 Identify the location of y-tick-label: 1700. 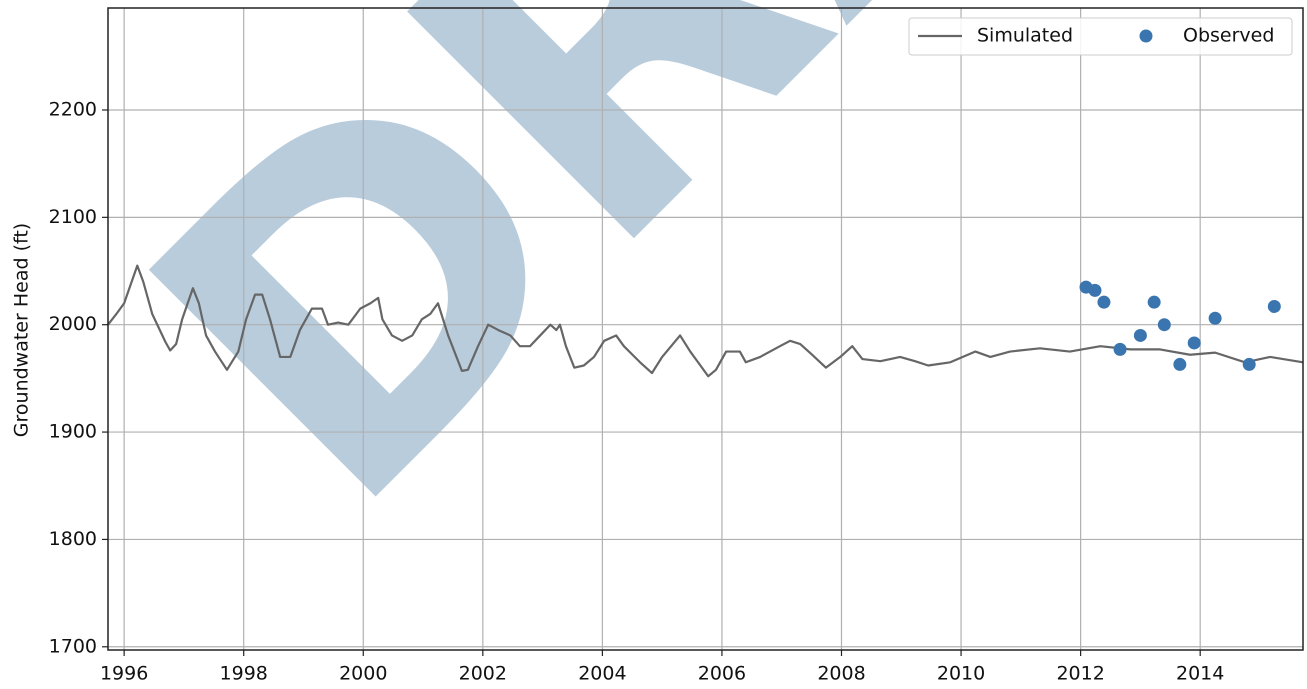
(73, 646).